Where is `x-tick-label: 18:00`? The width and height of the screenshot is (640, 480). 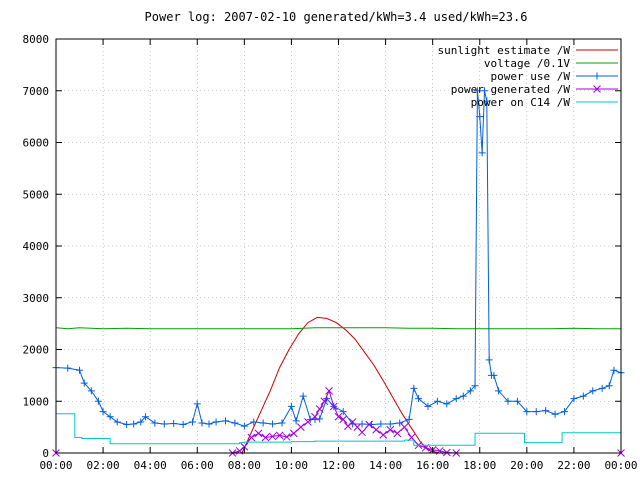
x-tick-label: 18:00 is located at coordinates (479, 465).